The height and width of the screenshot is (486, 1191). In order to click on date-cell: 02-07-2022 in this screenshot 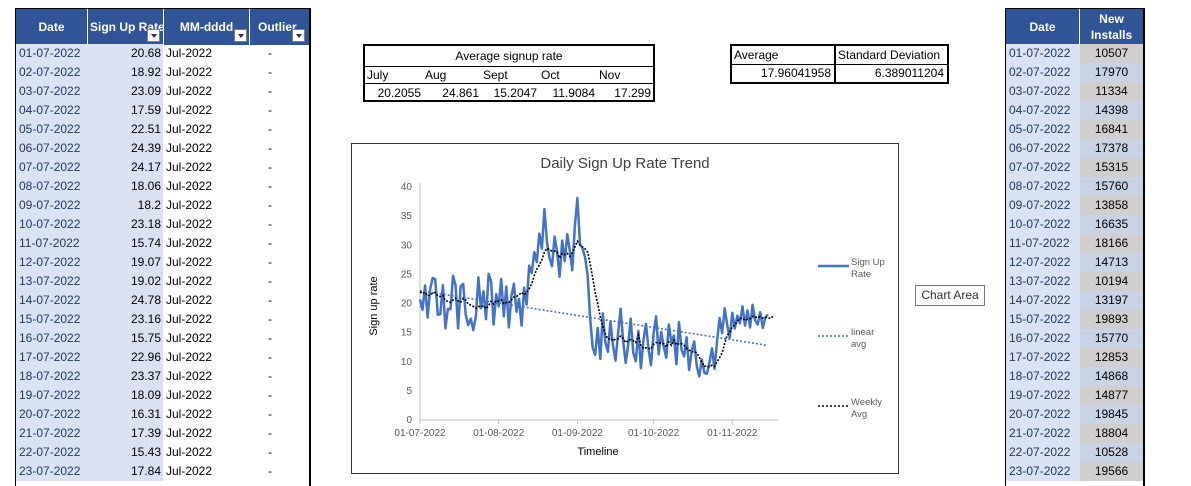, I will do `click(1043, 72)`.